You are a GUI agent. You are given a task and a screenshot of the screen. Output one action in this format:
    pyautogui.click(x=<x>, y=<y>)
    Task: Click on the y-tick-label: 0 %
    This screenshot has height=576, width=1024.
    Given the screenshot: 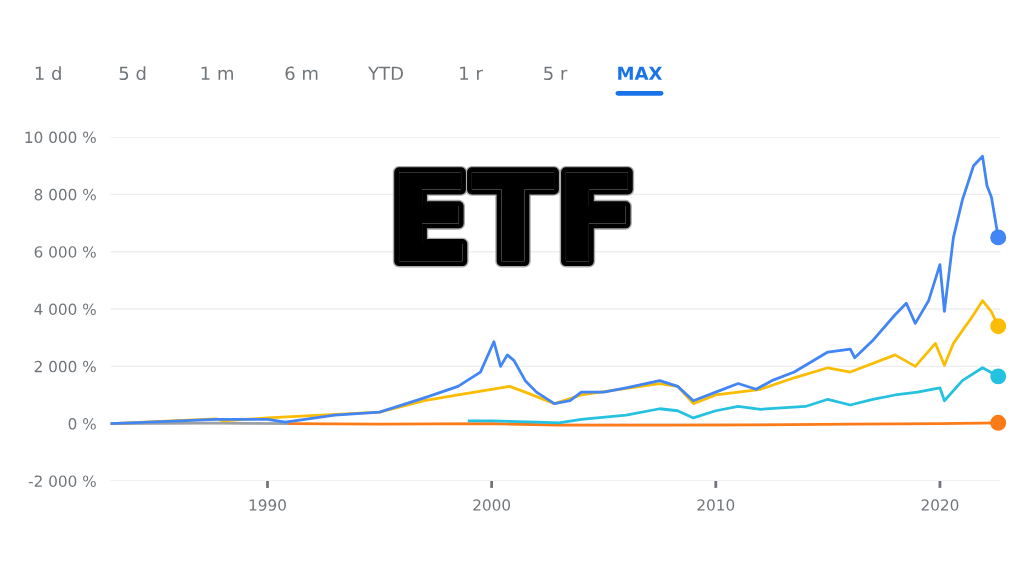 What is the action you would take?
    pyautogui.click(x=82, y=424)
    